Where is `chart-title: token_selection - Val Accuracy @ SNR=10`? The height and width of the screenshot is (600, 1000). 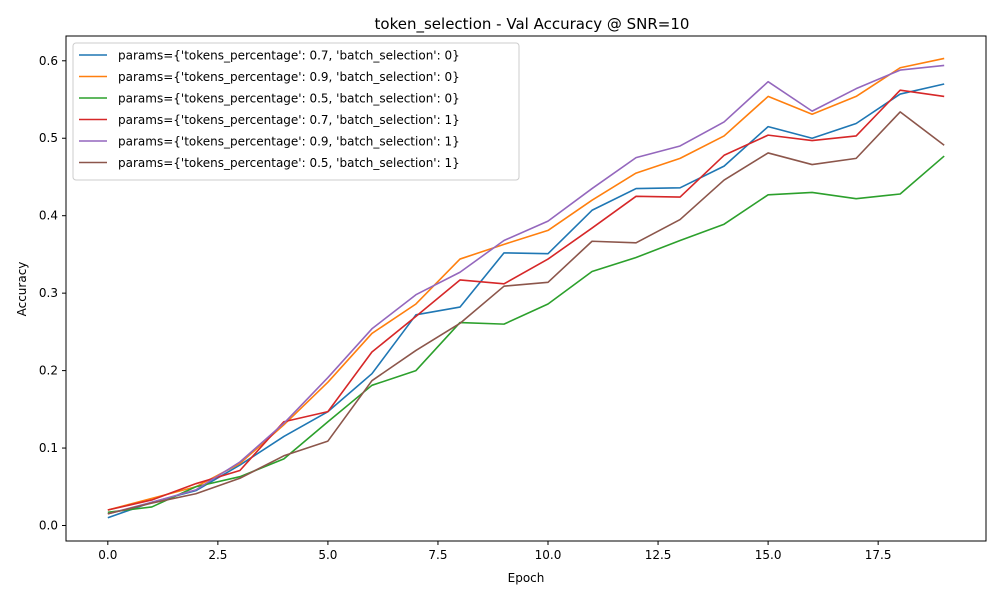 chart-title: token_selection - Val Accuracy @ SNR=10 is located at coordinates (532, 24).